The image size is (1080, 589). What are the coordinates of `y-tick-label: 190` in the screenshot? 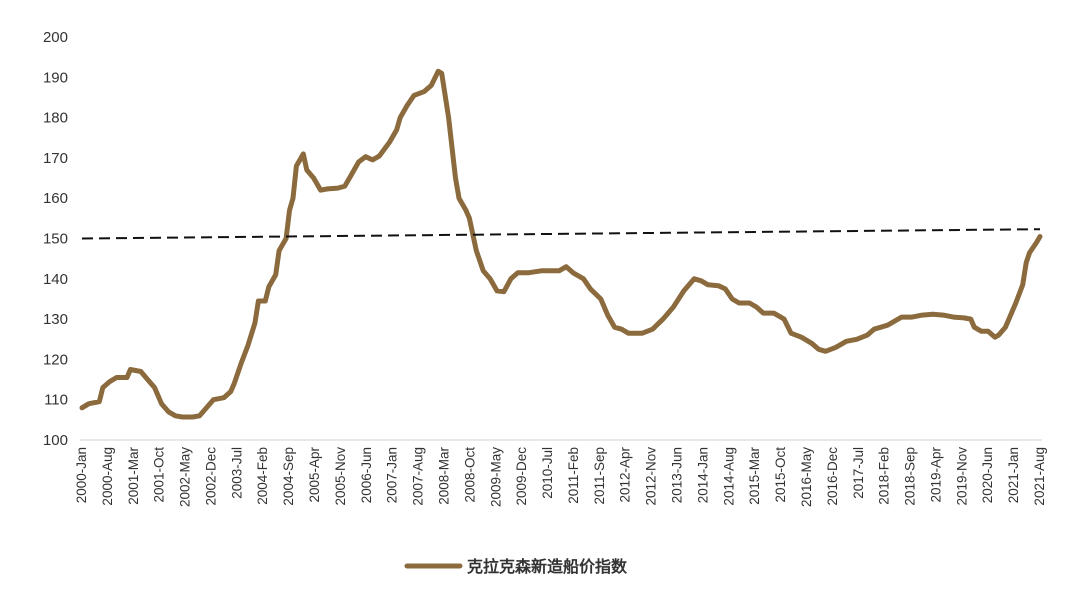 It's located at (55, 77).